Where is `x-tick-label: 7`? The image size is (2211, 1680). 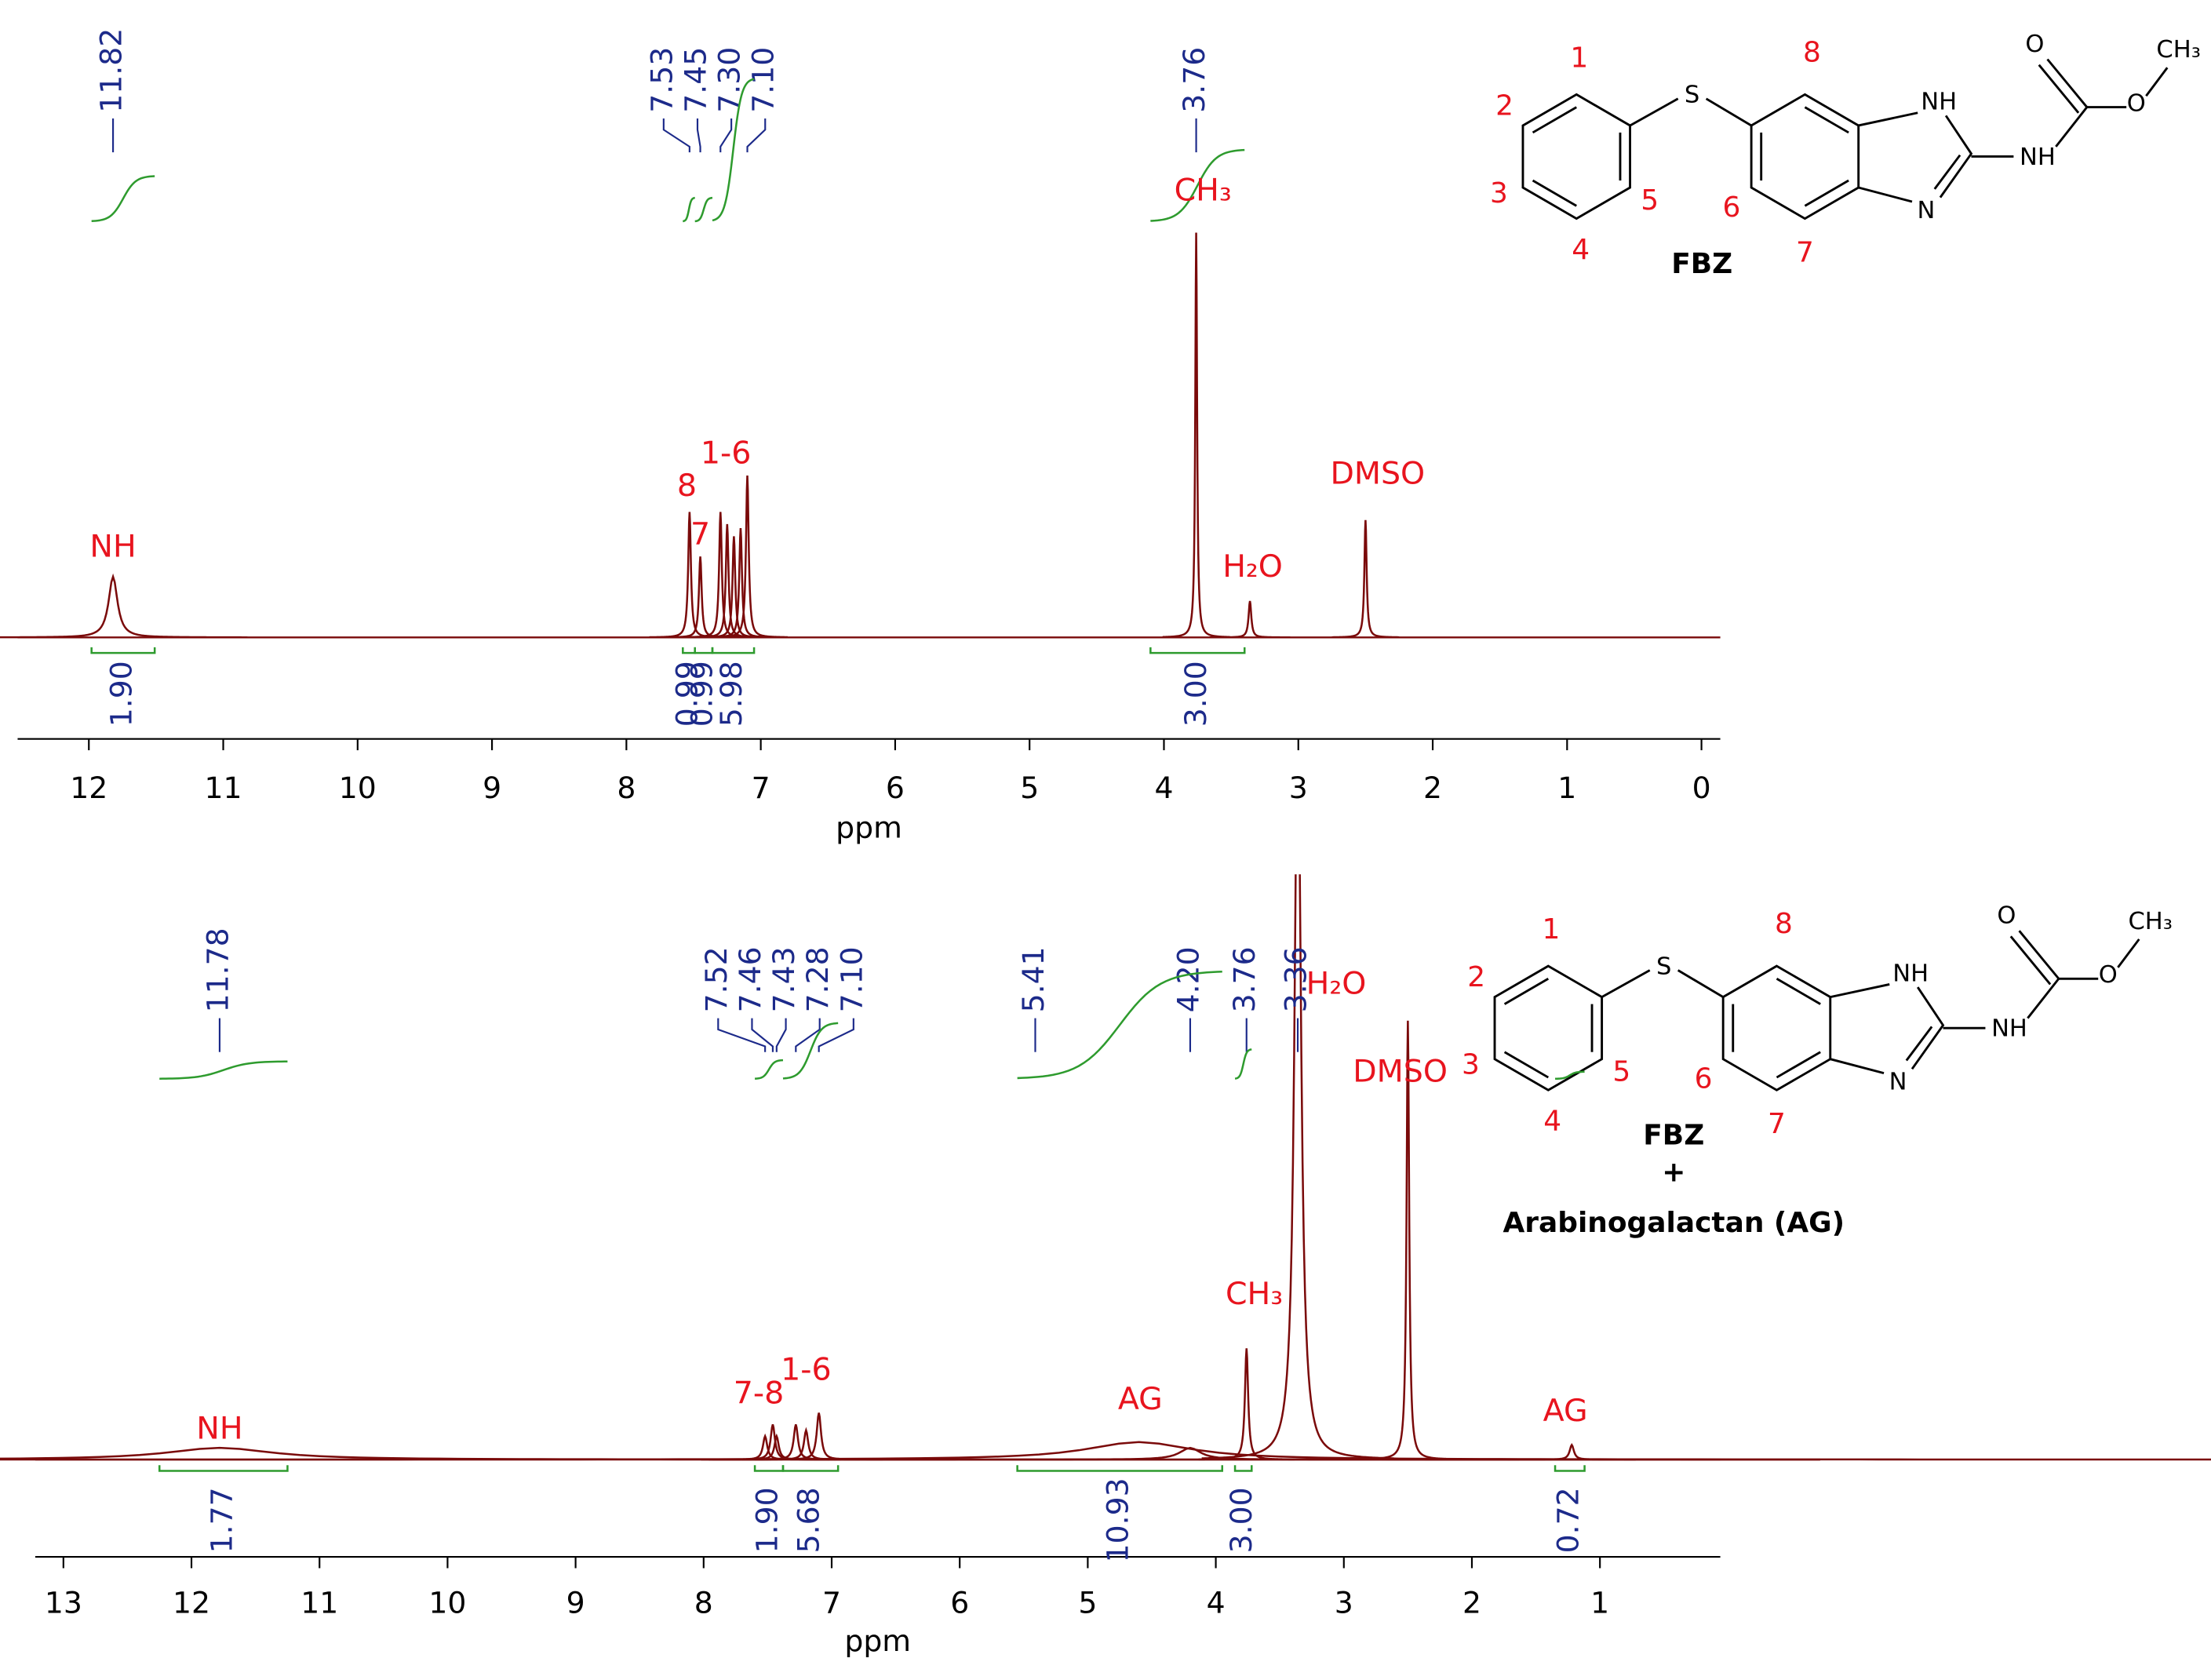
x-tick-label: 7 is located at coordinates (831, 1603).